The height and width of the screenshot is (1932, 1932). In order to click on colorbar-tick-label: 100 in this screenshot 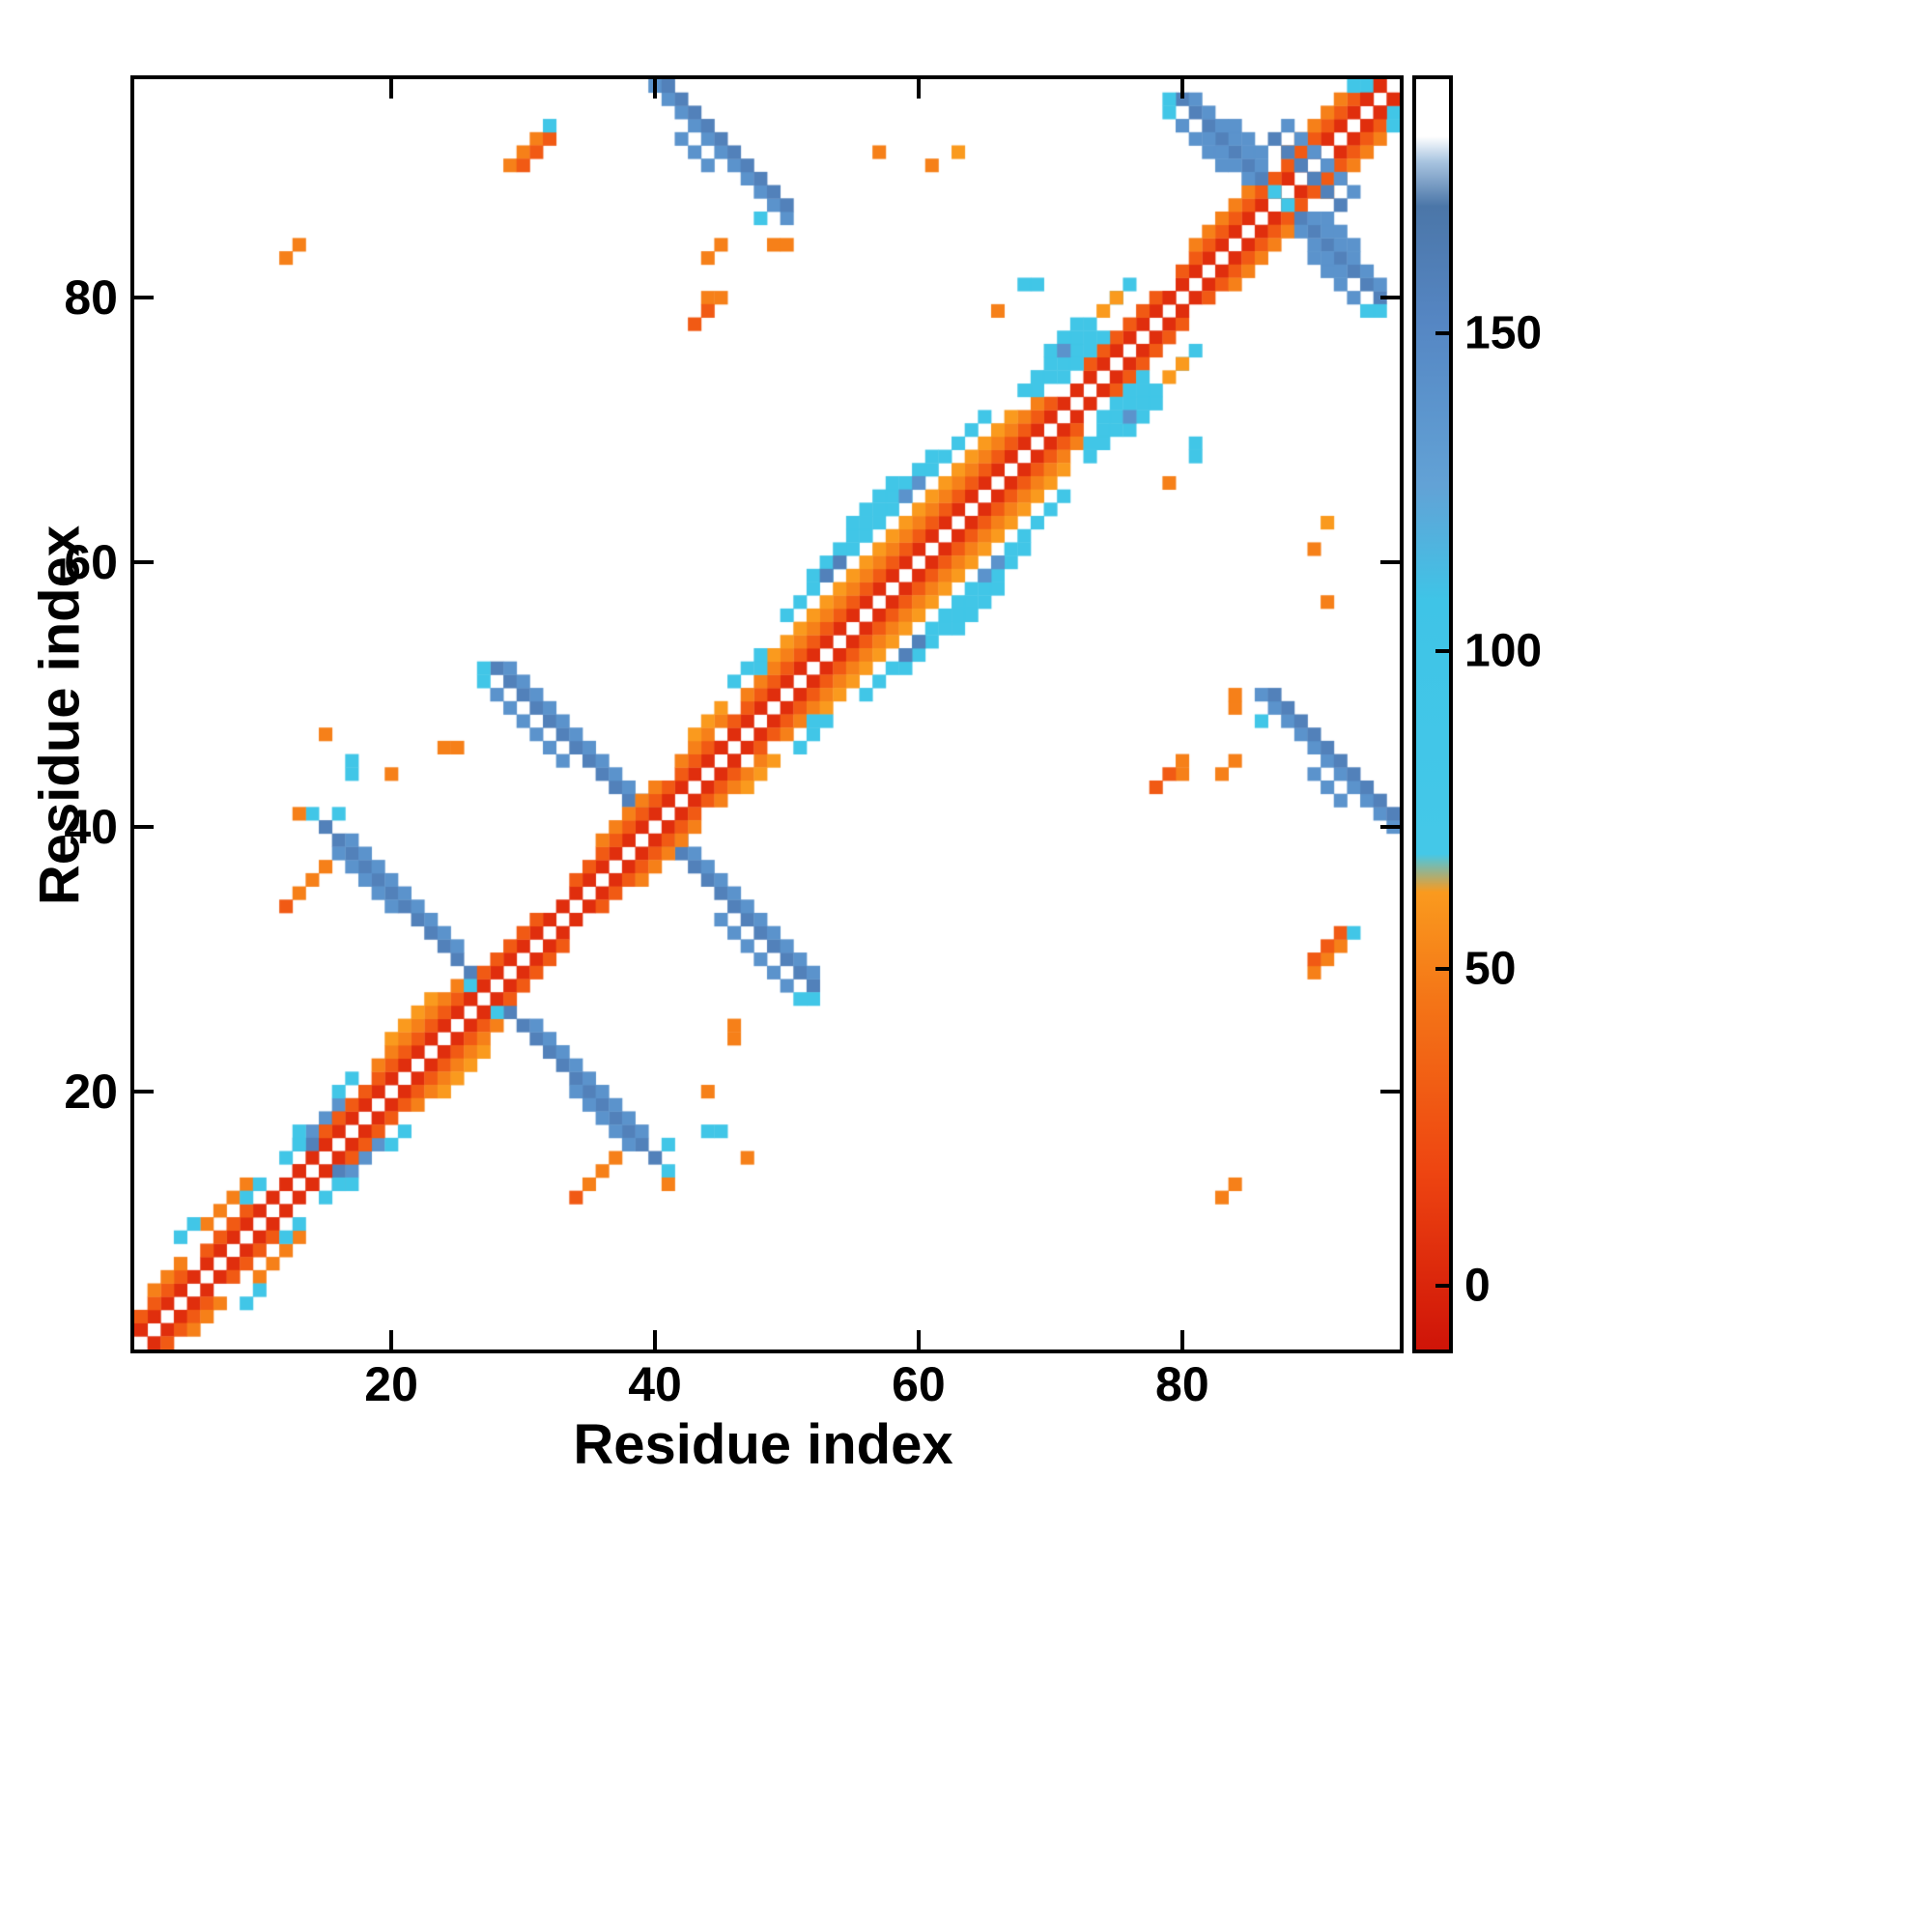, I will do `click(1503, 651)`.